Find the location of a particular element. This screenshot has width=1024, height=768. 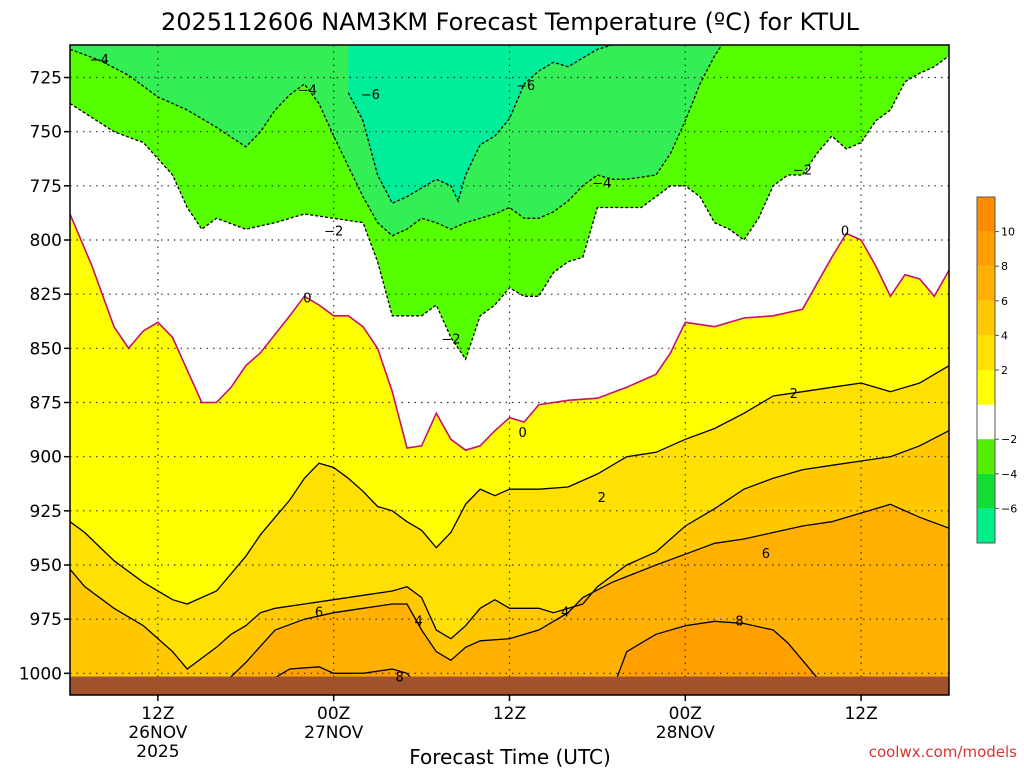

y-tick-label-850: 850 is located at coordinates (46, 349).